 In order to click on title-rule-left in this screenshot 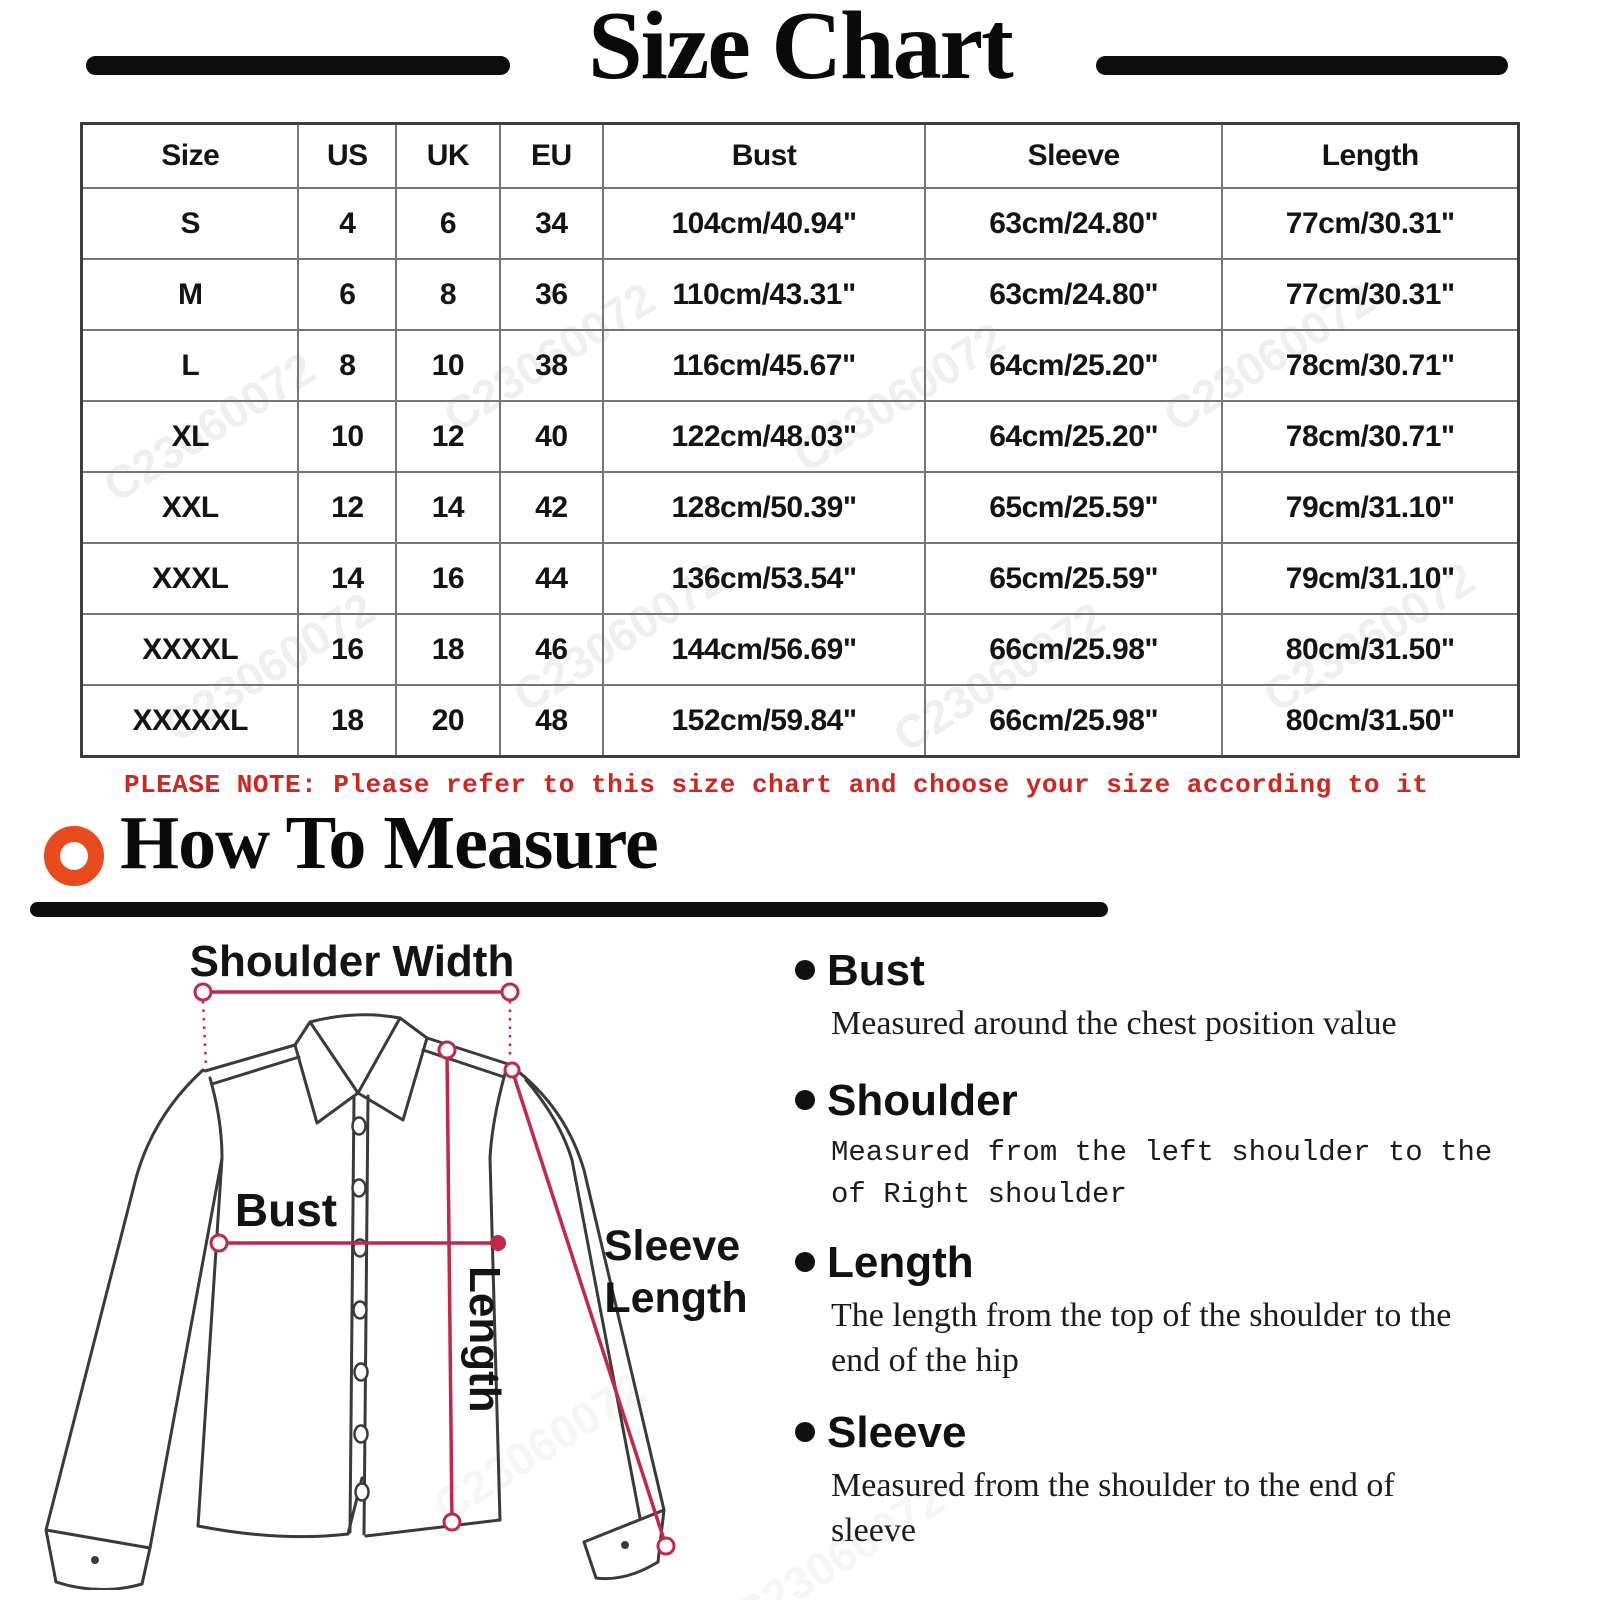, I will do `click(298, 65)`.